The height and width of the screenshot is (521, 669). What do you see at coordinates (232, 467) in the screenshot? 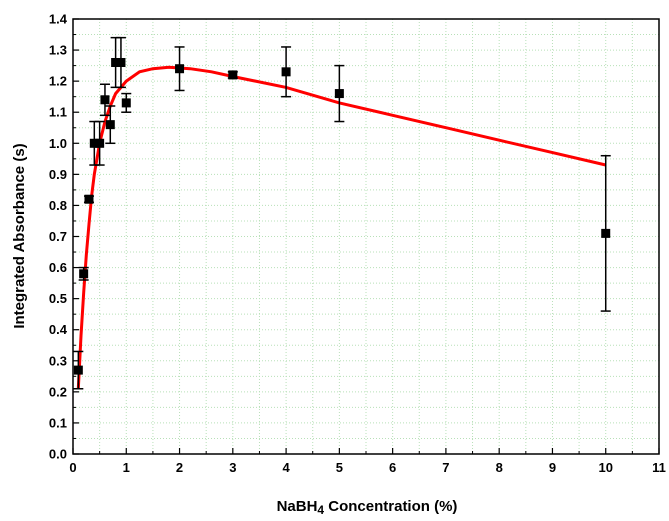
I see `x-tick-label: 3` at bounding box center [232, 467].